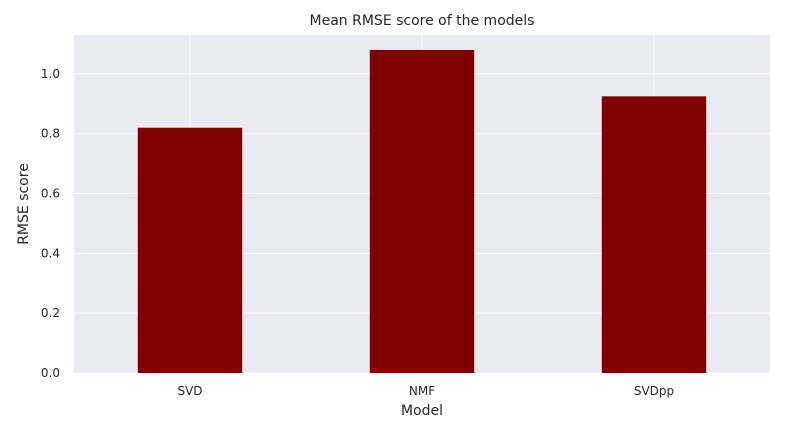  What do you see at coordinates (422, 21) in the screenshot?
I see `chart-title: Mean RMSE score of the models` at bounding box center [422, 21].